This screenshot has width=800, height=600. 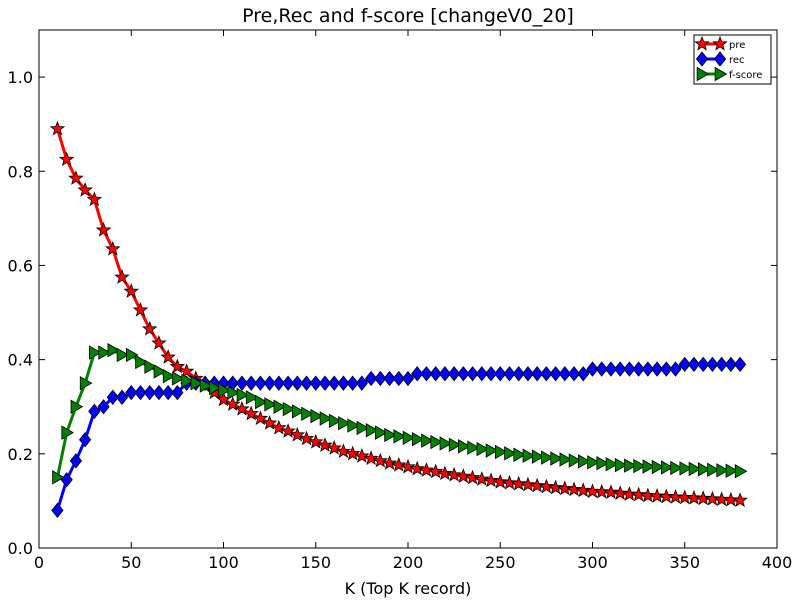 What do you see at coordinates (592, 562) in the screenshot?
I see `x-tick-label: 300` at bounding box center [592, 562].